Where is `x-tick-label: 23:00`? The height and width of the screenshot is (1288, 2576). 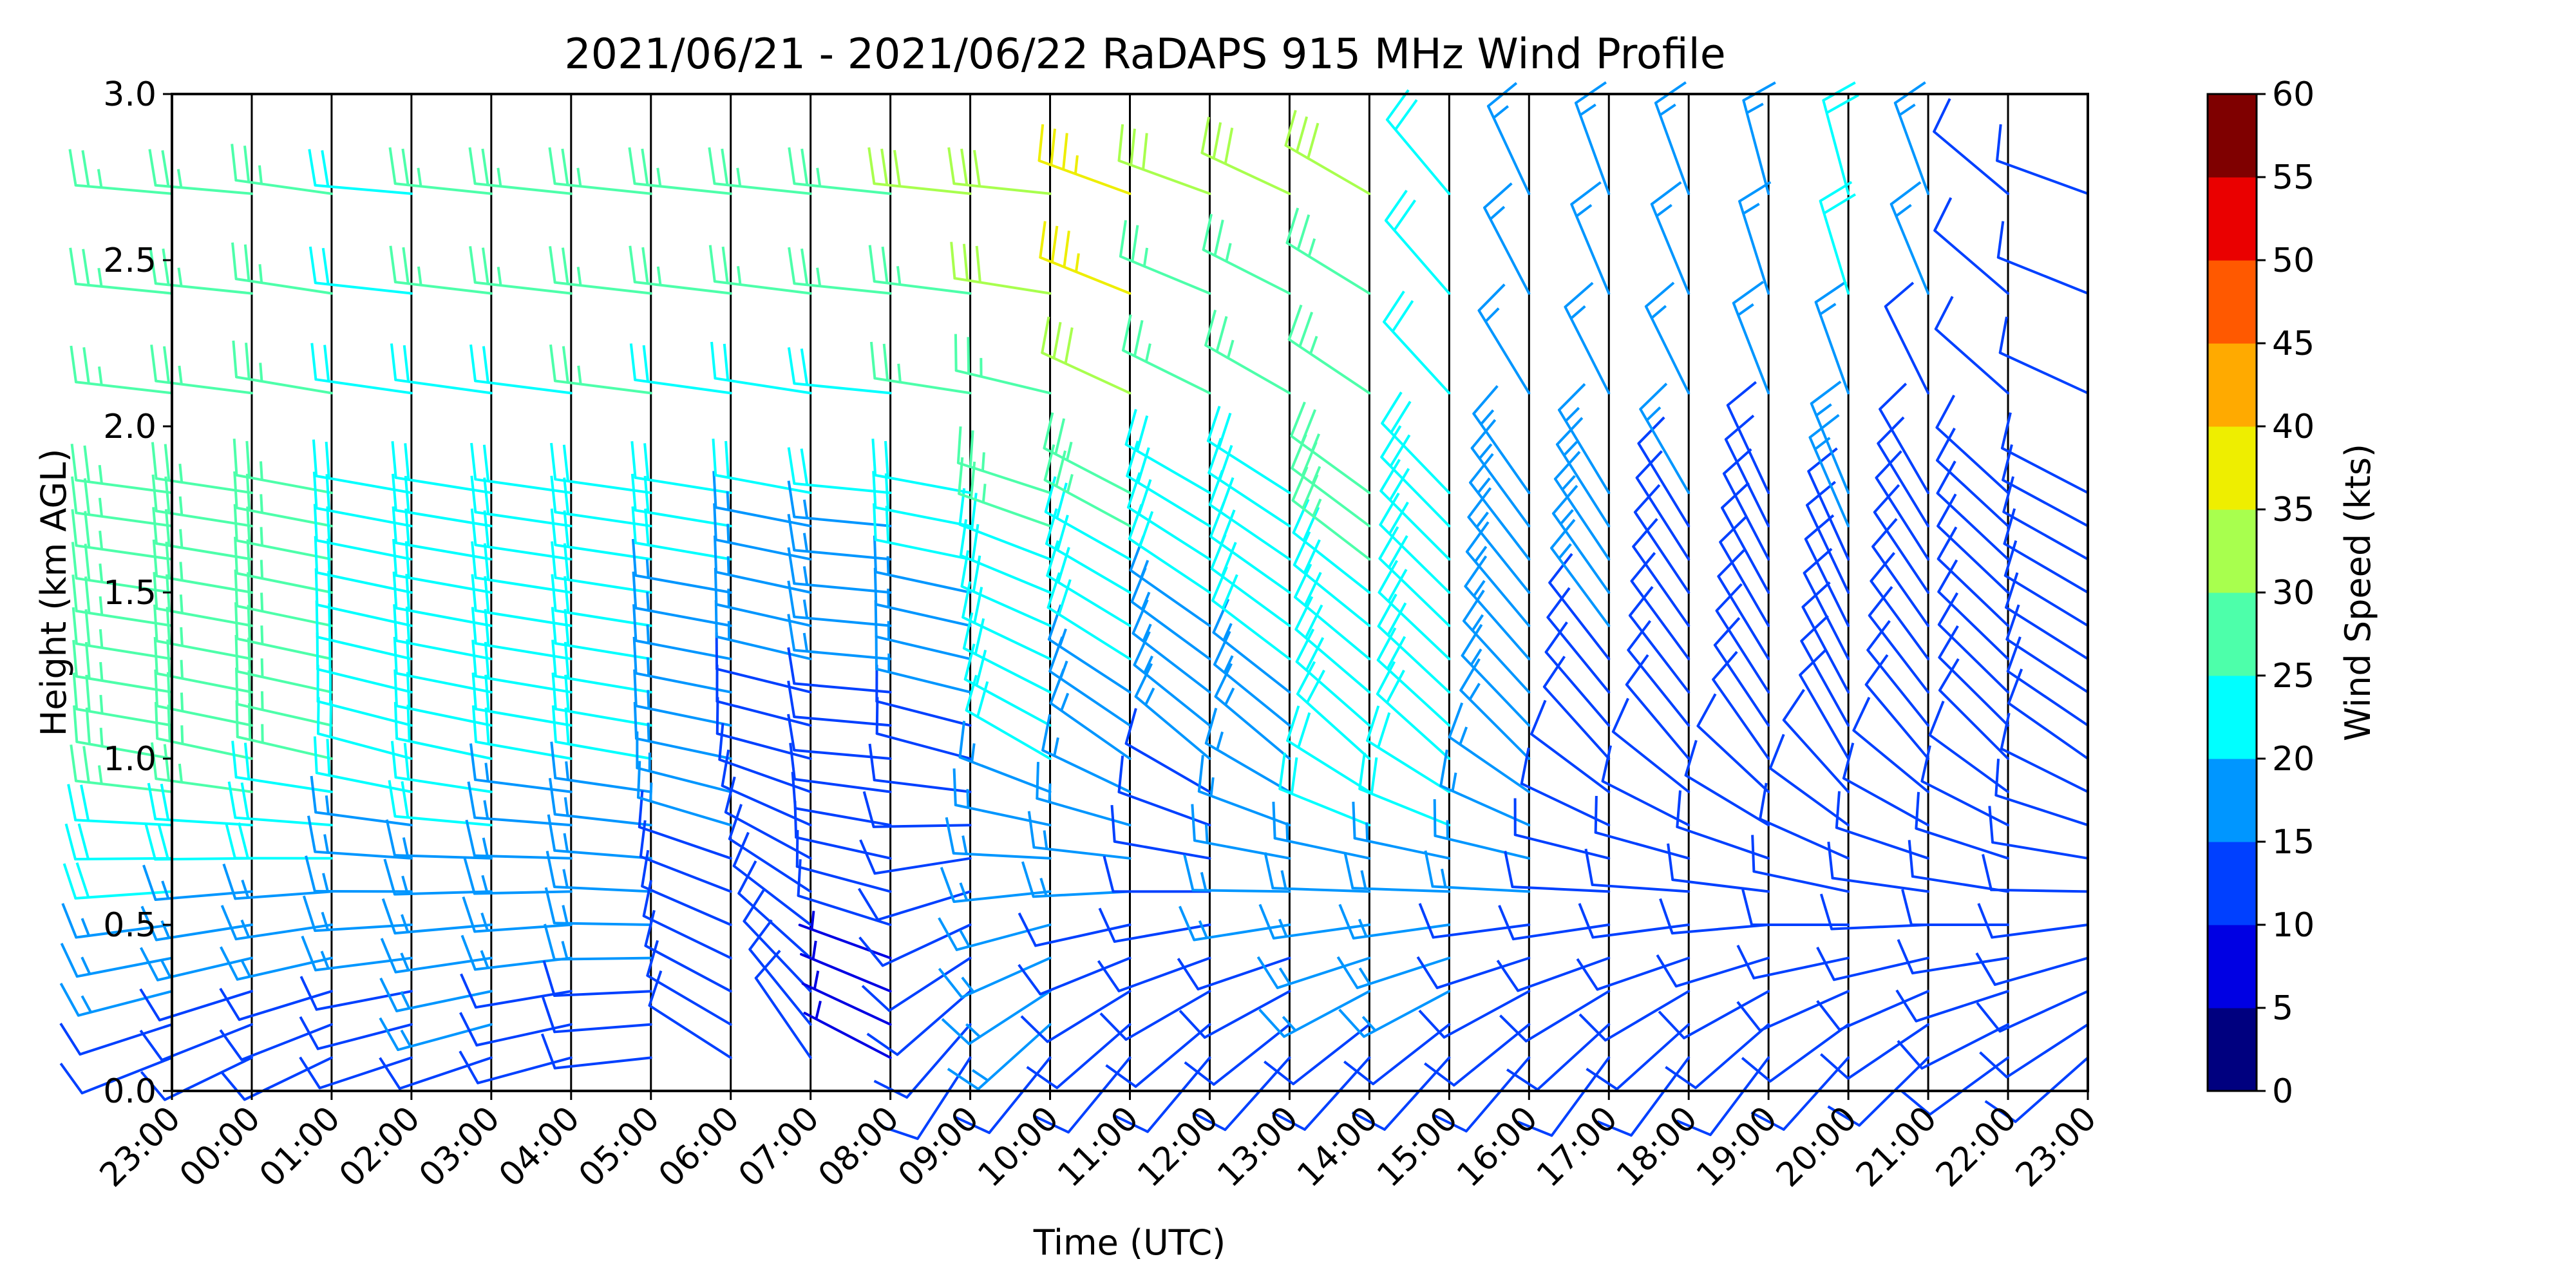
x-tick-label: 23:00 is located at coordinates (140, 1147).